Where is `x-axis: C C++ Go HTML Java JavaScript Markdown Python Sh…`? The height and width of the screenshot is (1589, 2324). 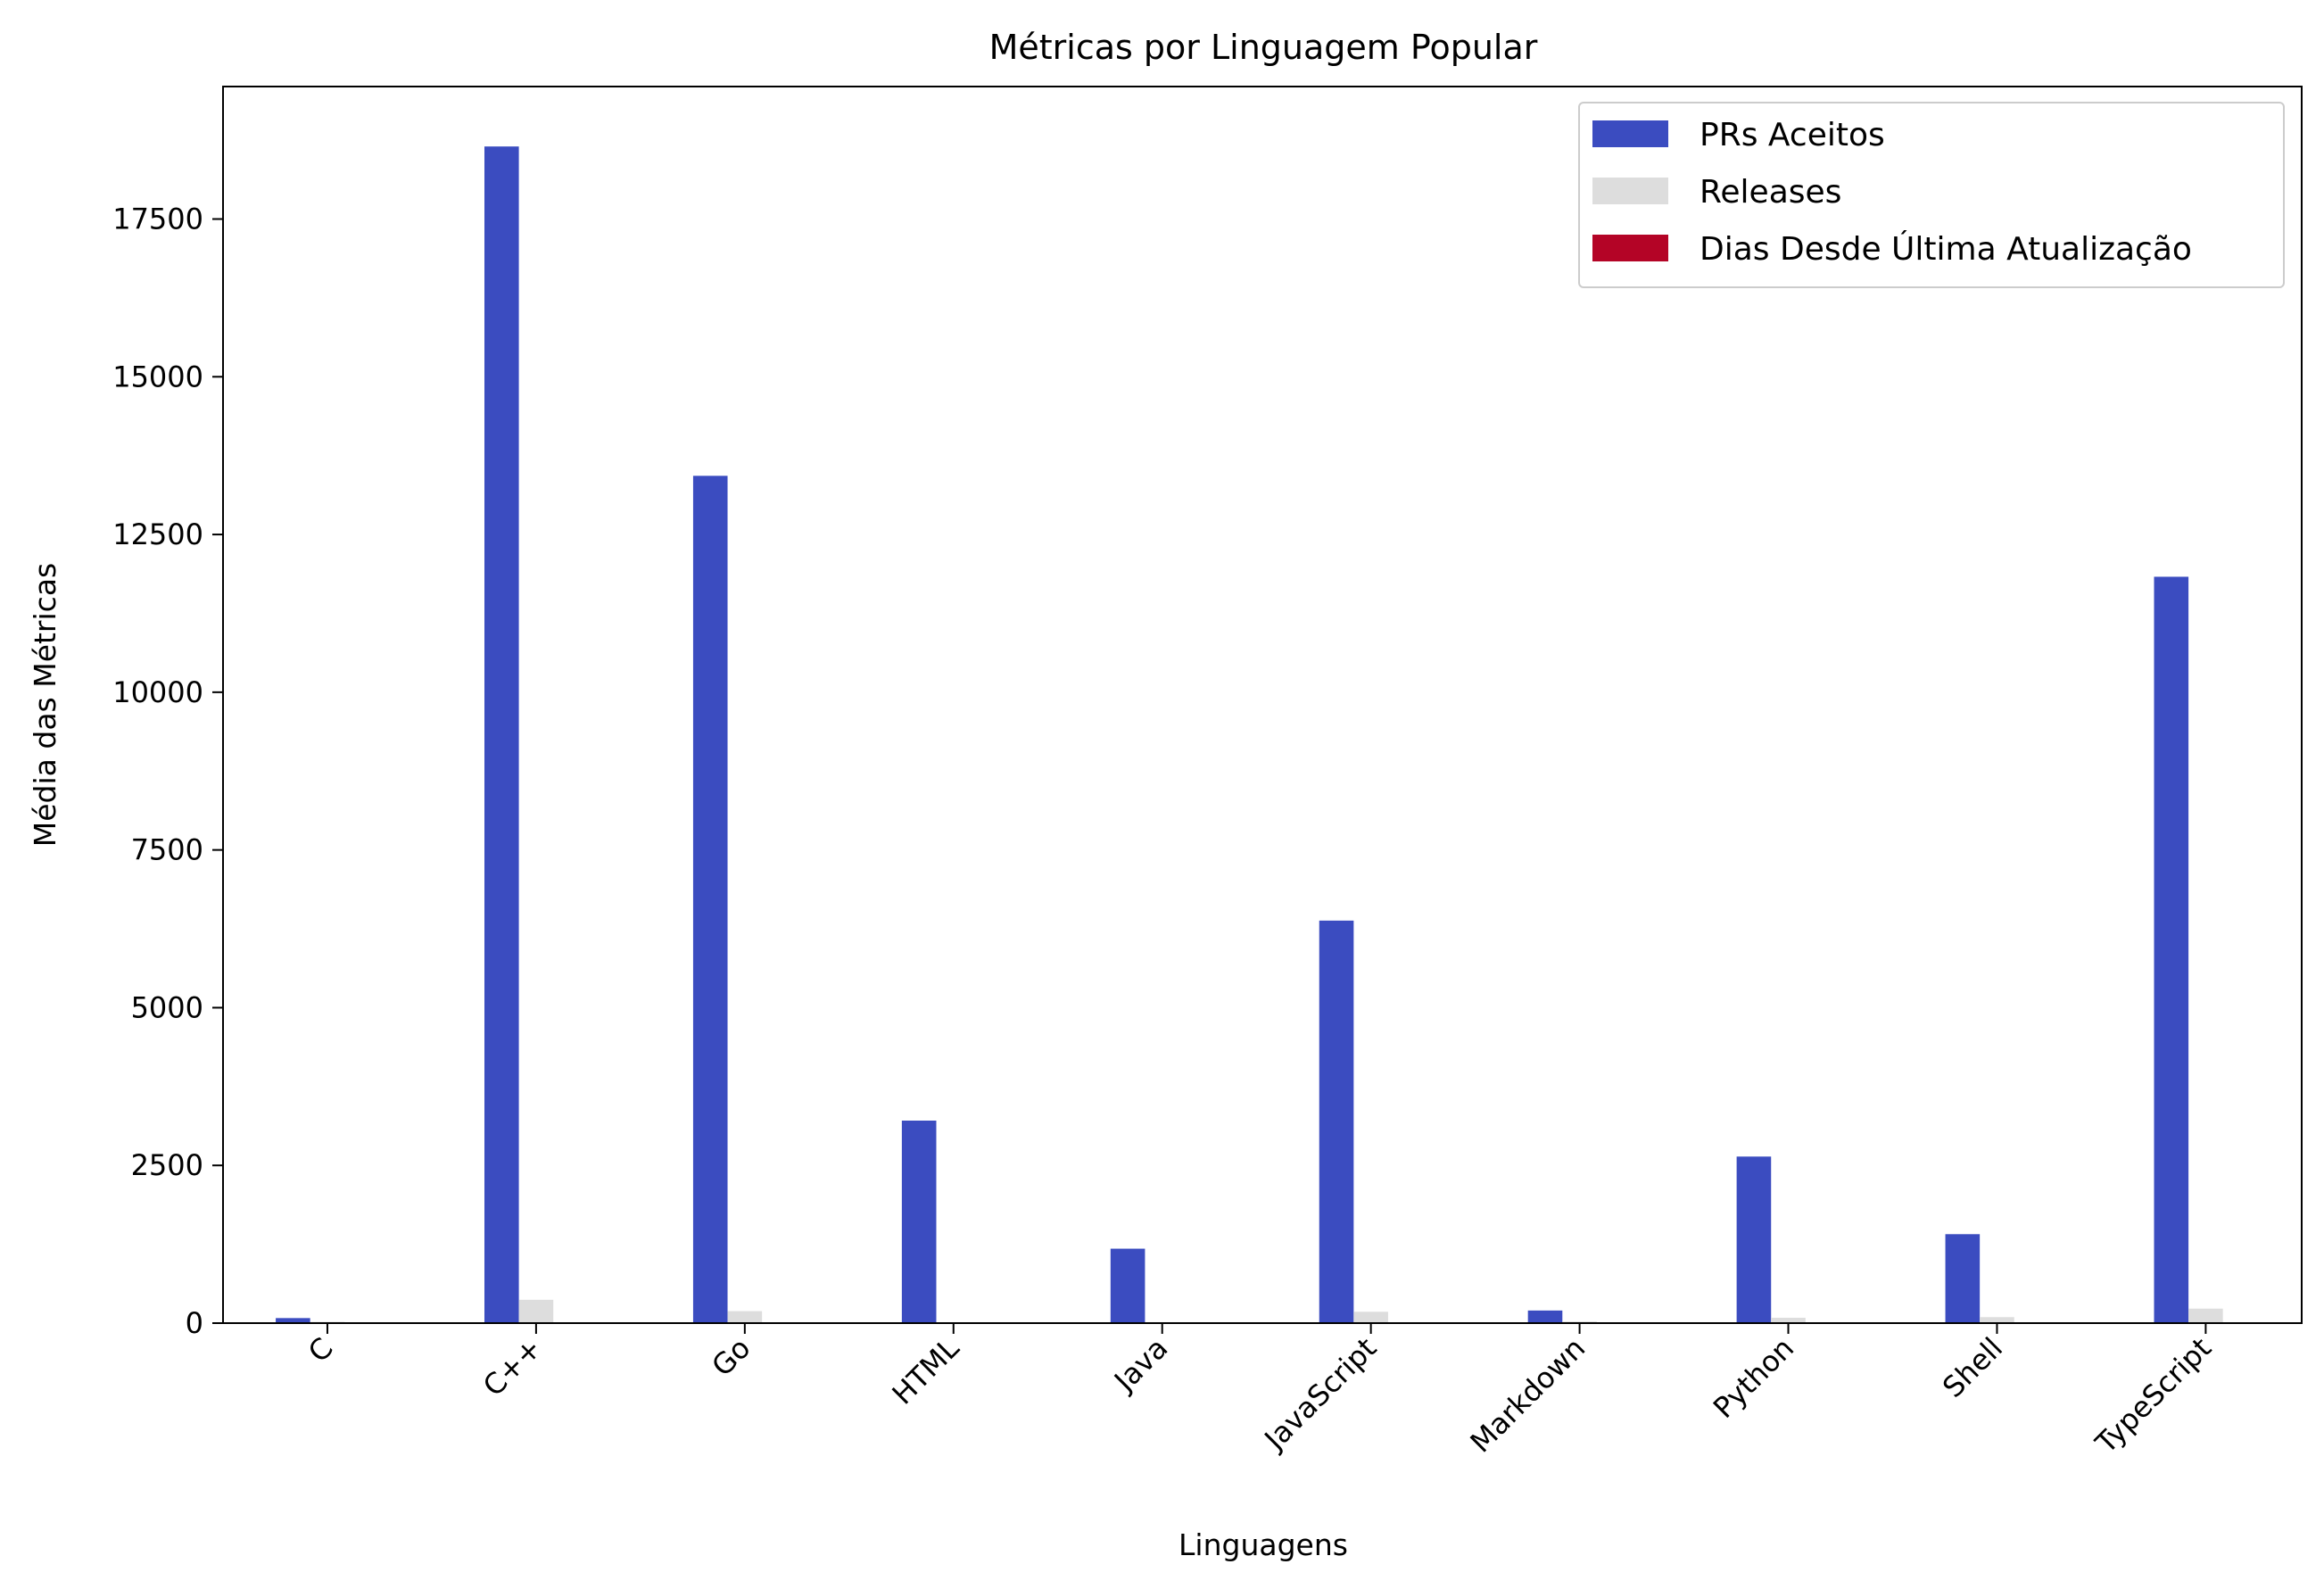
x-axis: C C++ Go HTML Java JavaScript Markdown Python Sh… is located at coordinates (1260, 1392).